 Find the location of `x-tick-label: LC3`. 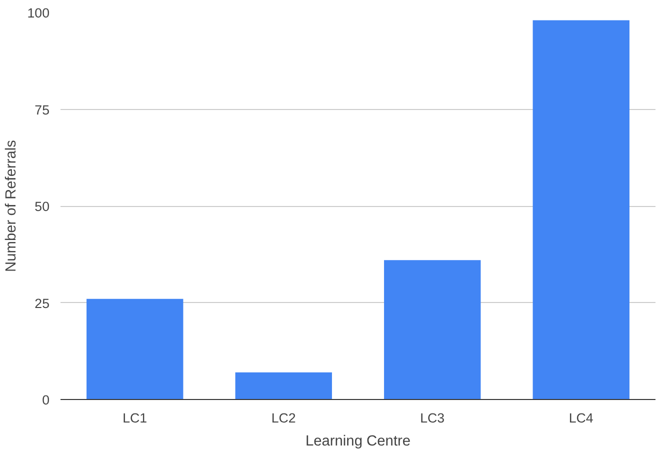

x-tick-label: LC3 is located at coordinates (432, 418).